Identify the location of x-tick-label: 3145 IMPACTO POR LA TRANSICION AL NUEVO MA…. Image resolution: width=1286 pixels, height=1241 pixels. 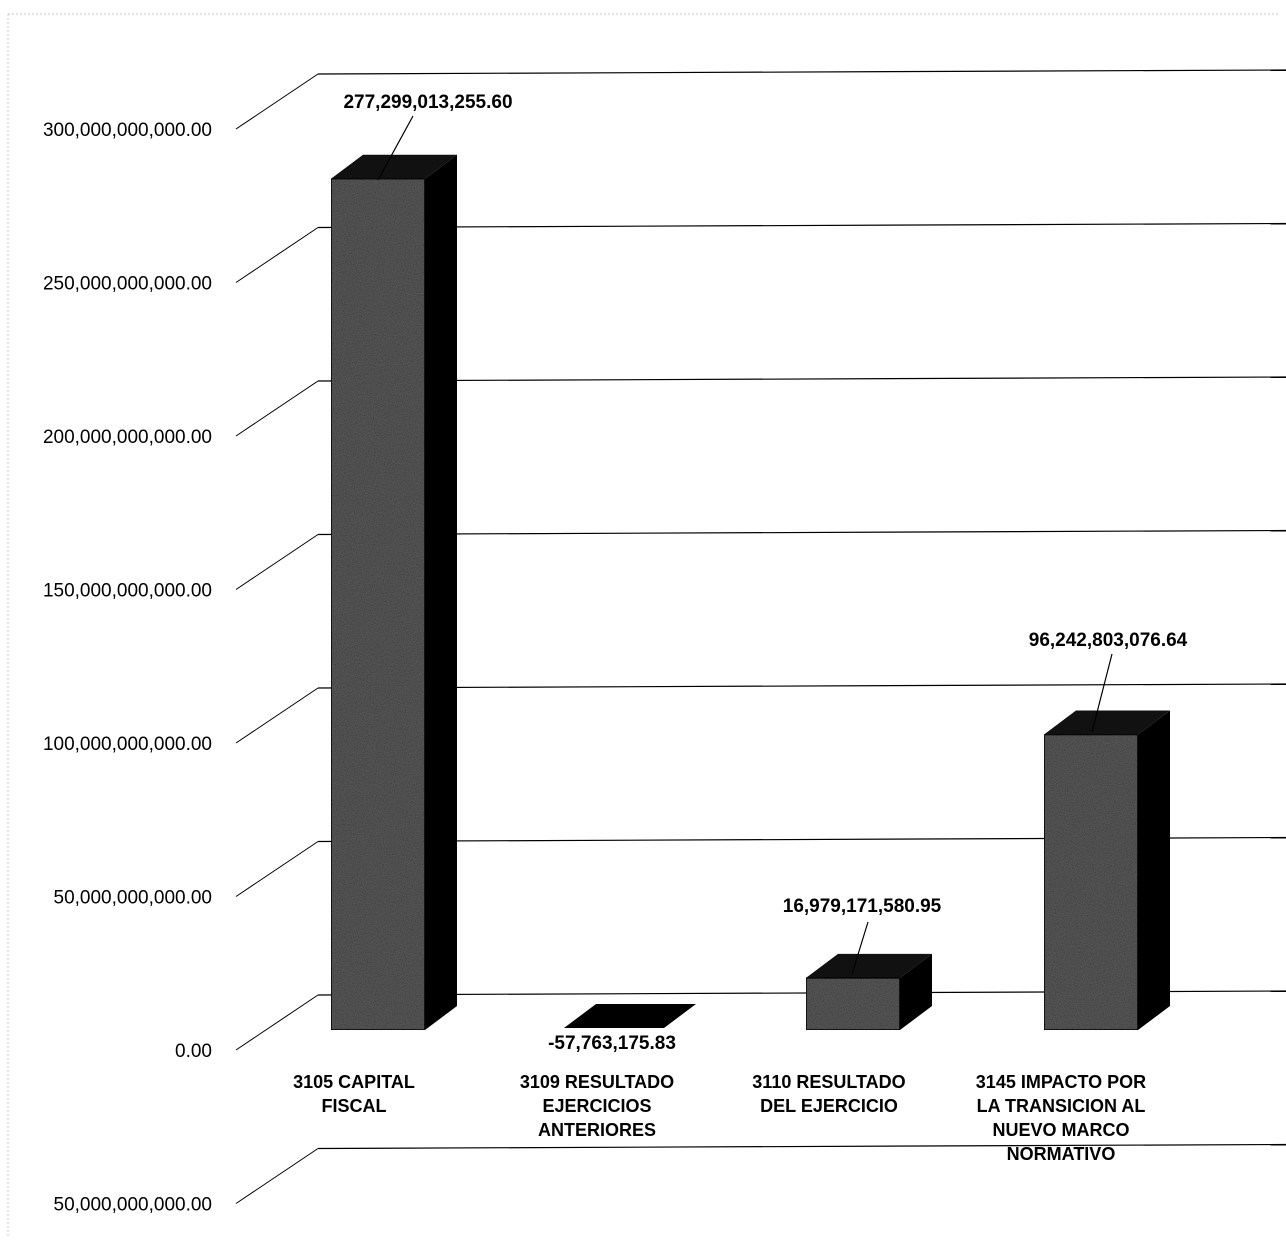
(1061, 1118).